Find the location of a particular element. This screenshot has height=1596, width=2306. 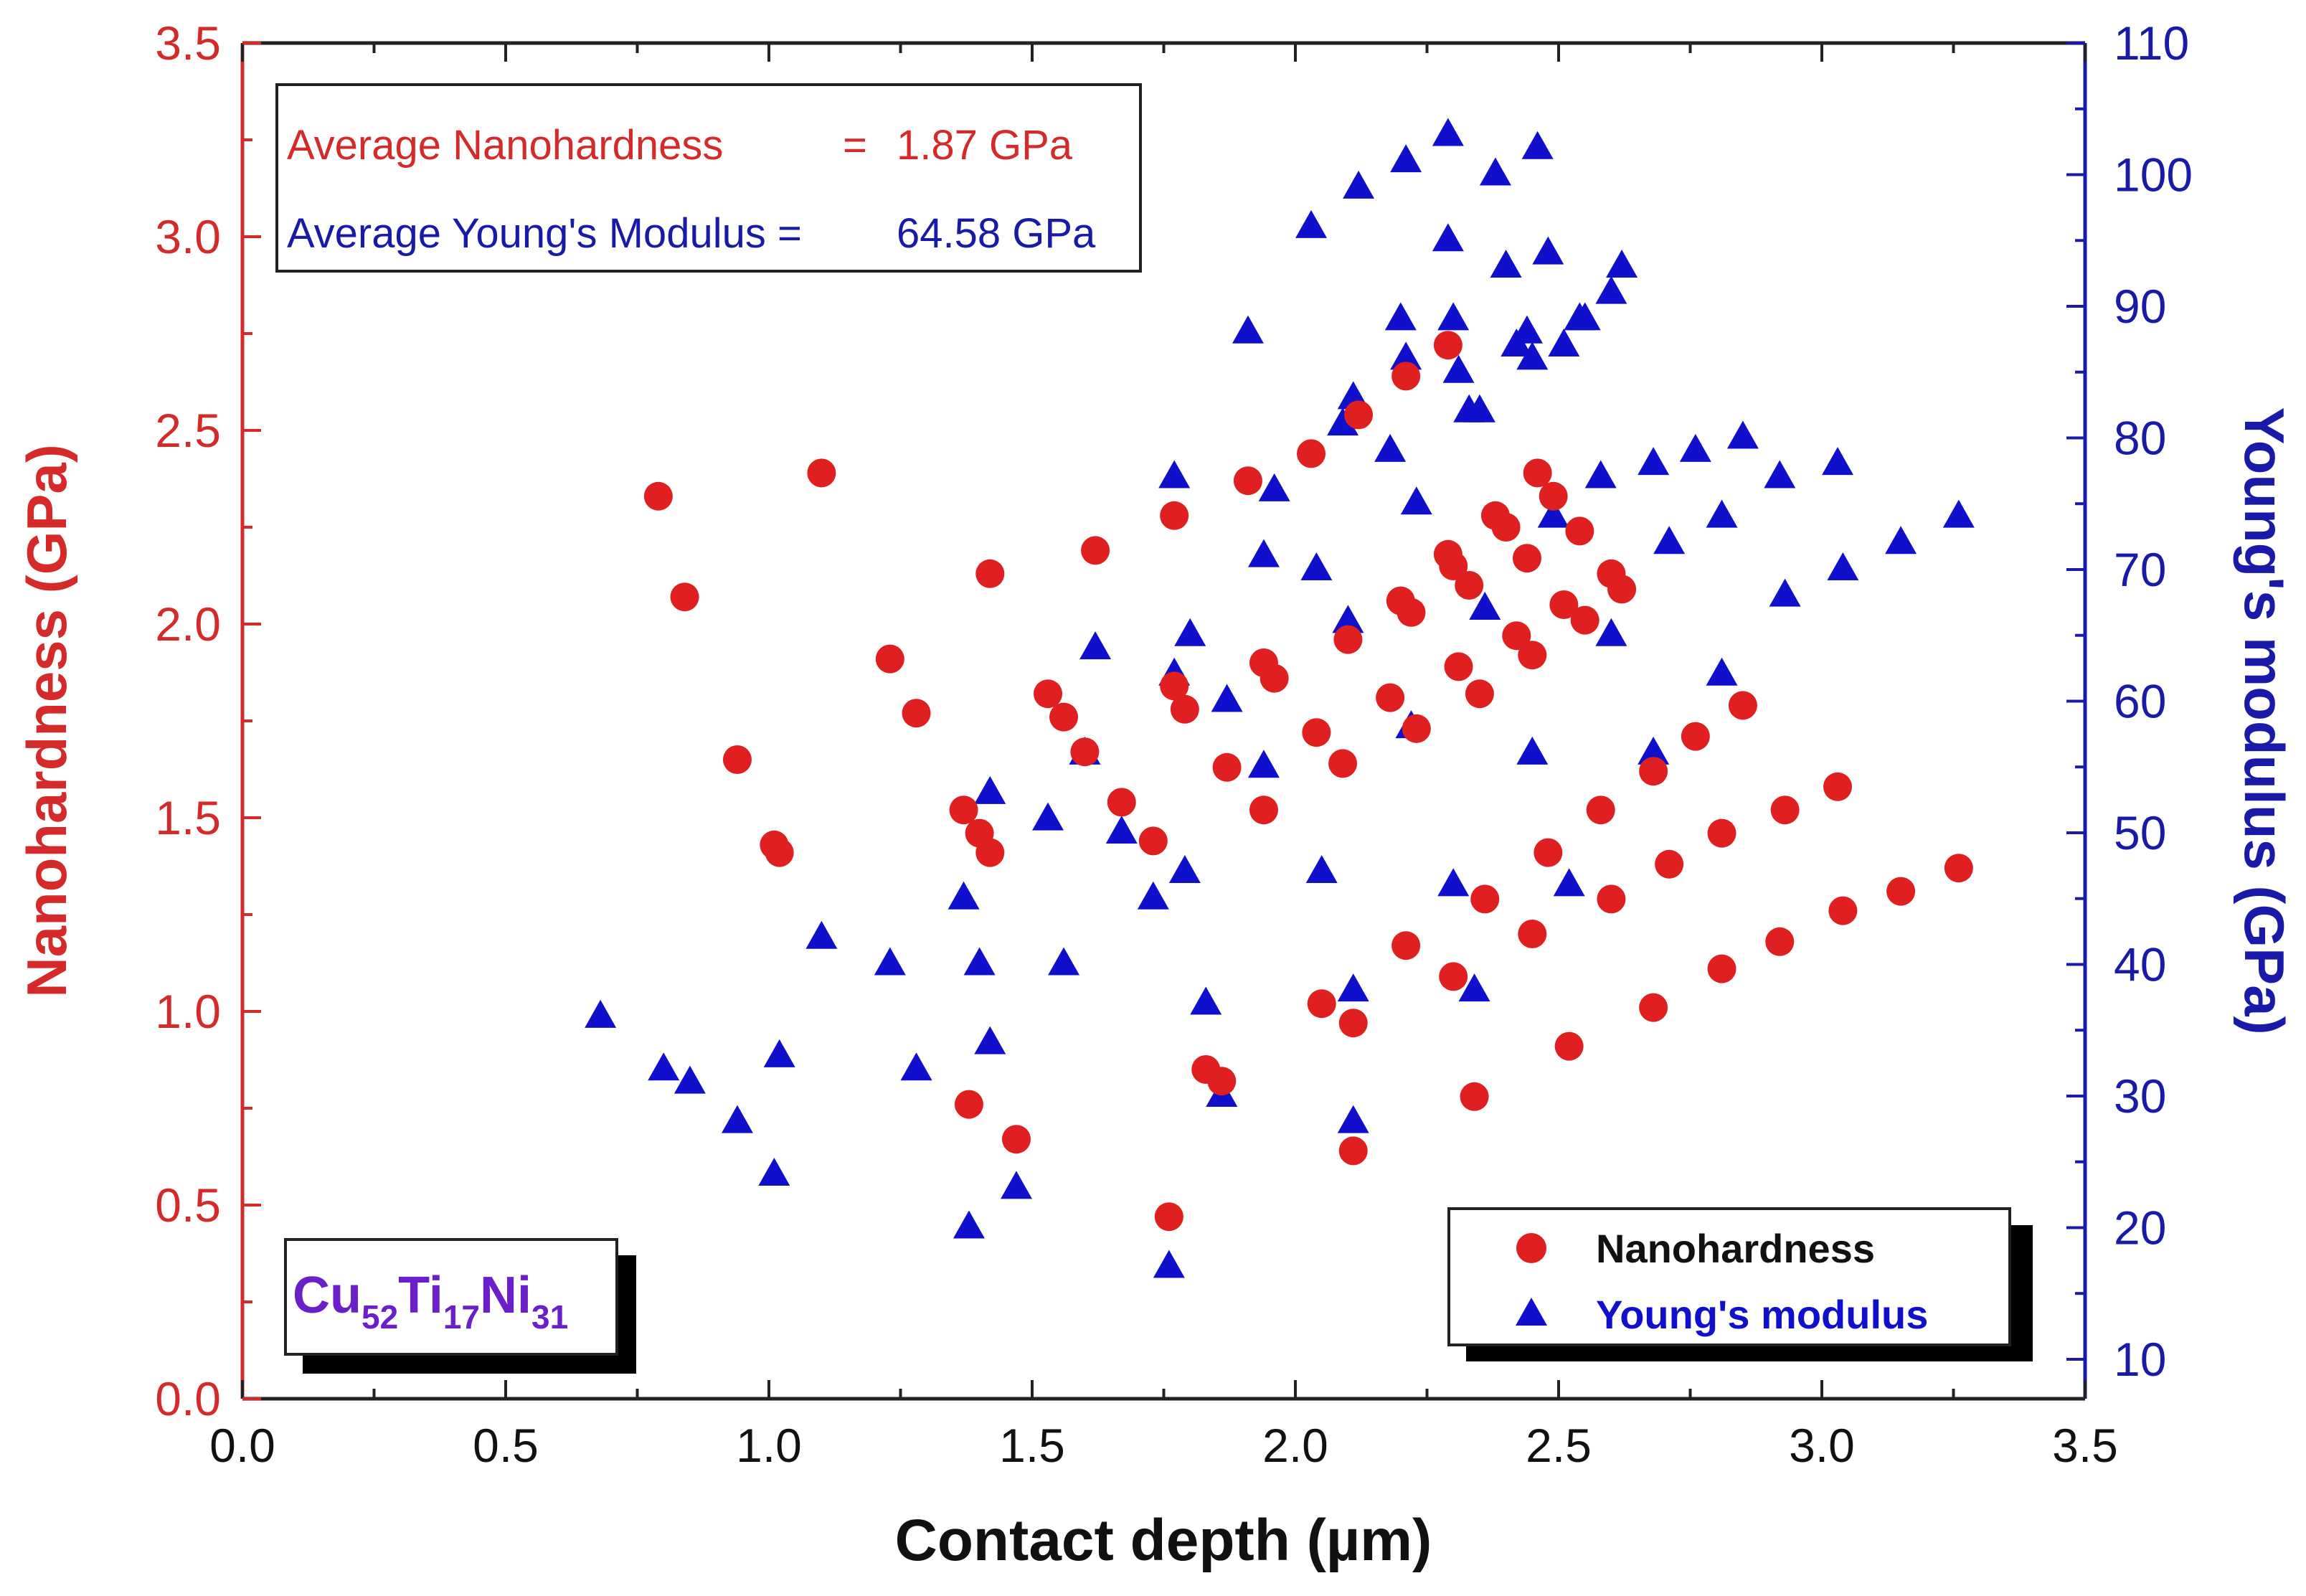

legend-hardness-marker is located at coordinates (1531, 1248).